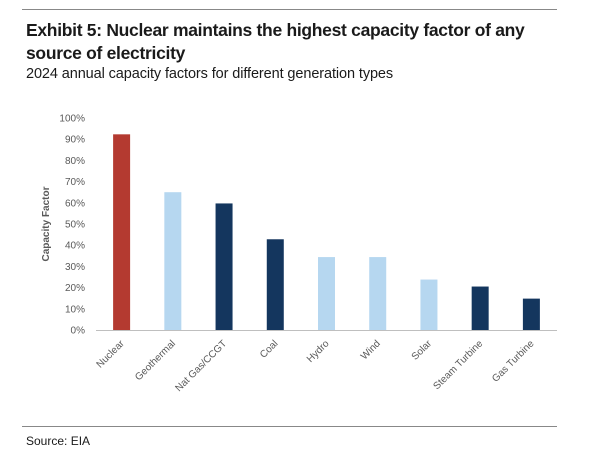 Image resolution: width=592 pixels, height=454 pixels. Describe the element at coordinates (513, 361) in the screenshot. I see `x-tick-label: Gas Turbine` at that location.